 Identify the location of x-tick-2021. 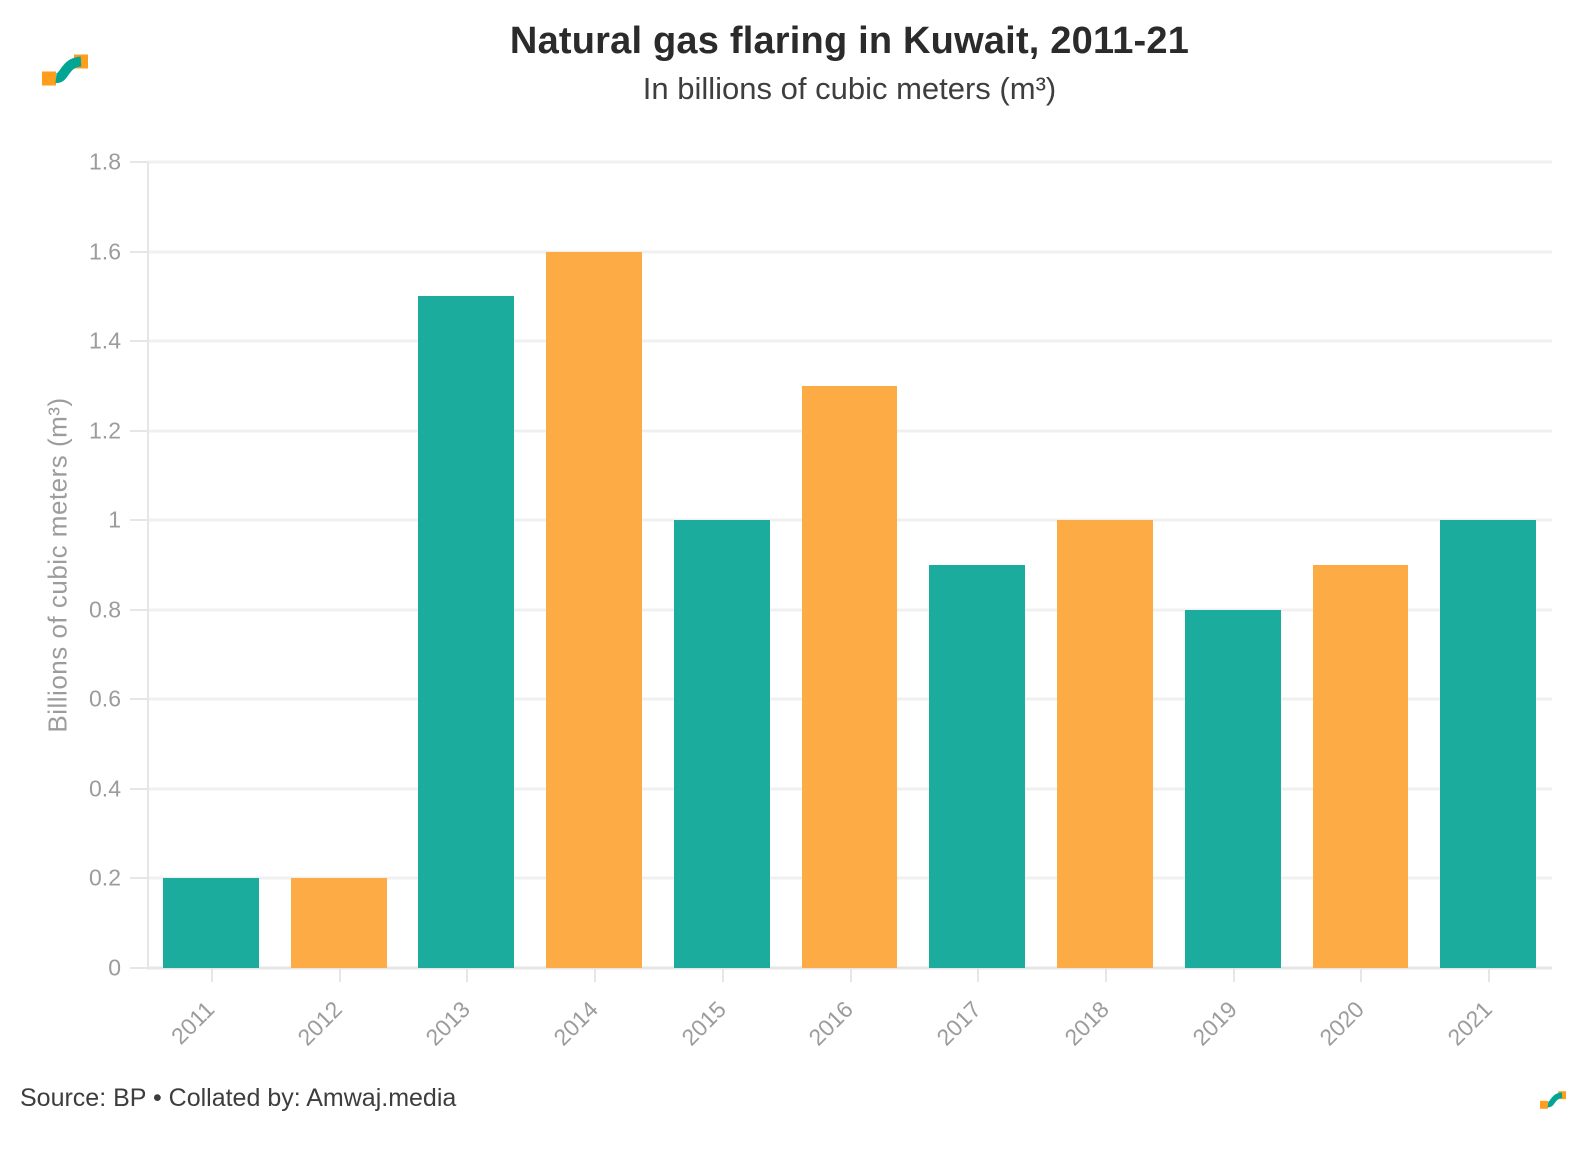
(1489, 975).